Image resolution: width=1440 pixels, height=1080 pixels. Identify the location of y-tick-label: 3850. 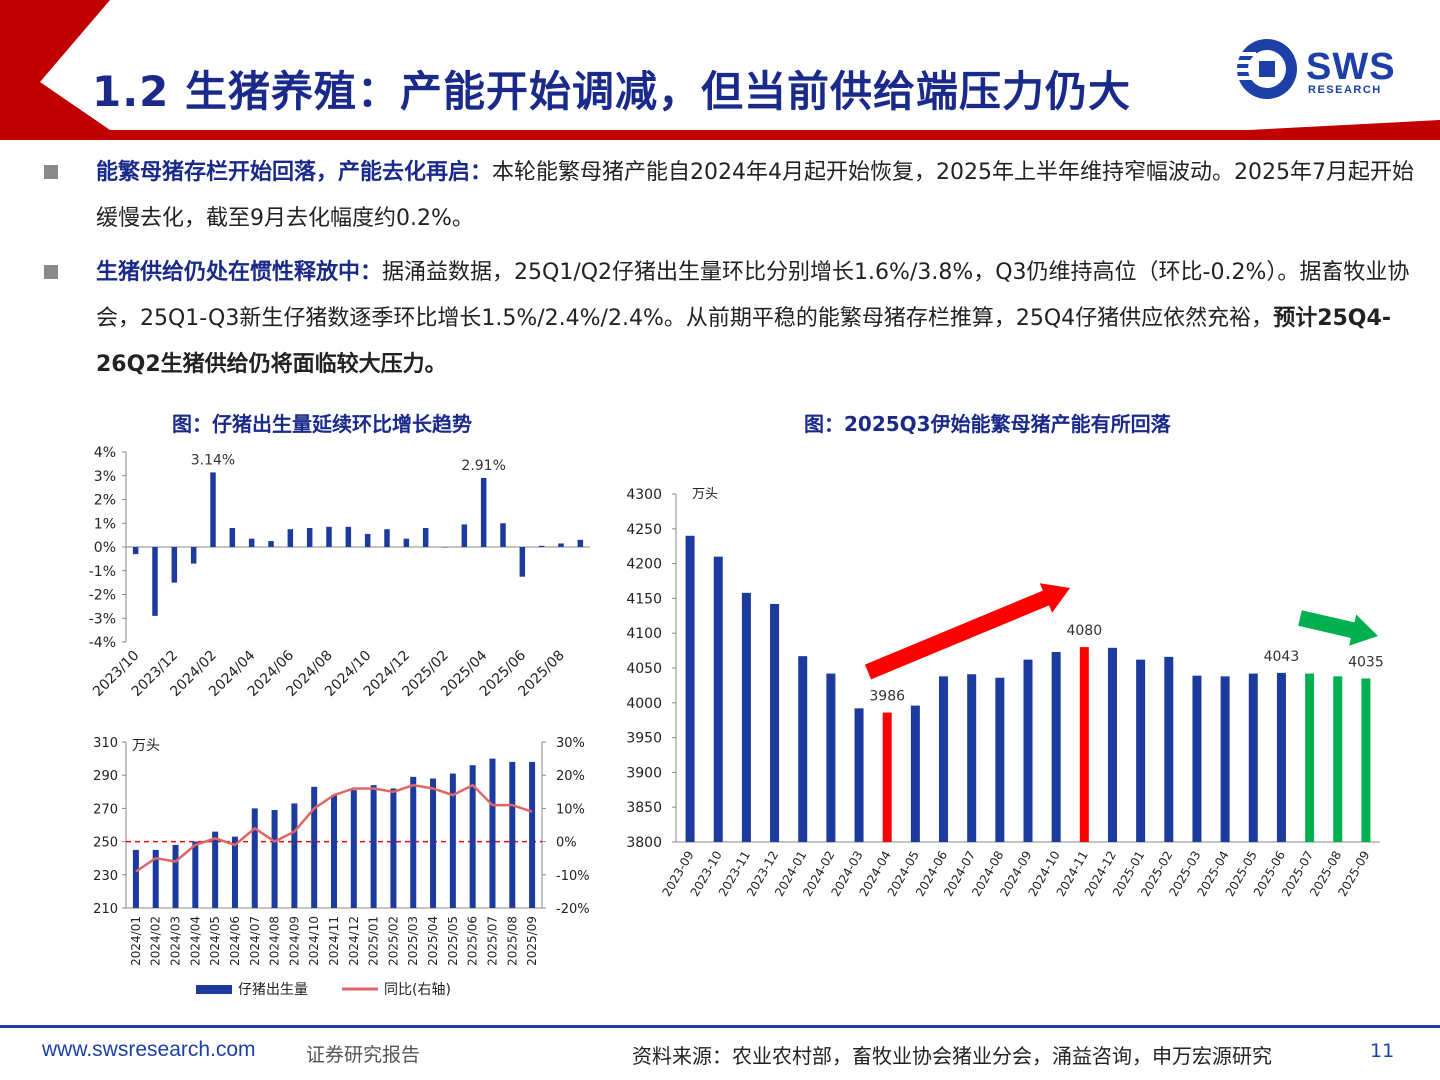
(644, 808).